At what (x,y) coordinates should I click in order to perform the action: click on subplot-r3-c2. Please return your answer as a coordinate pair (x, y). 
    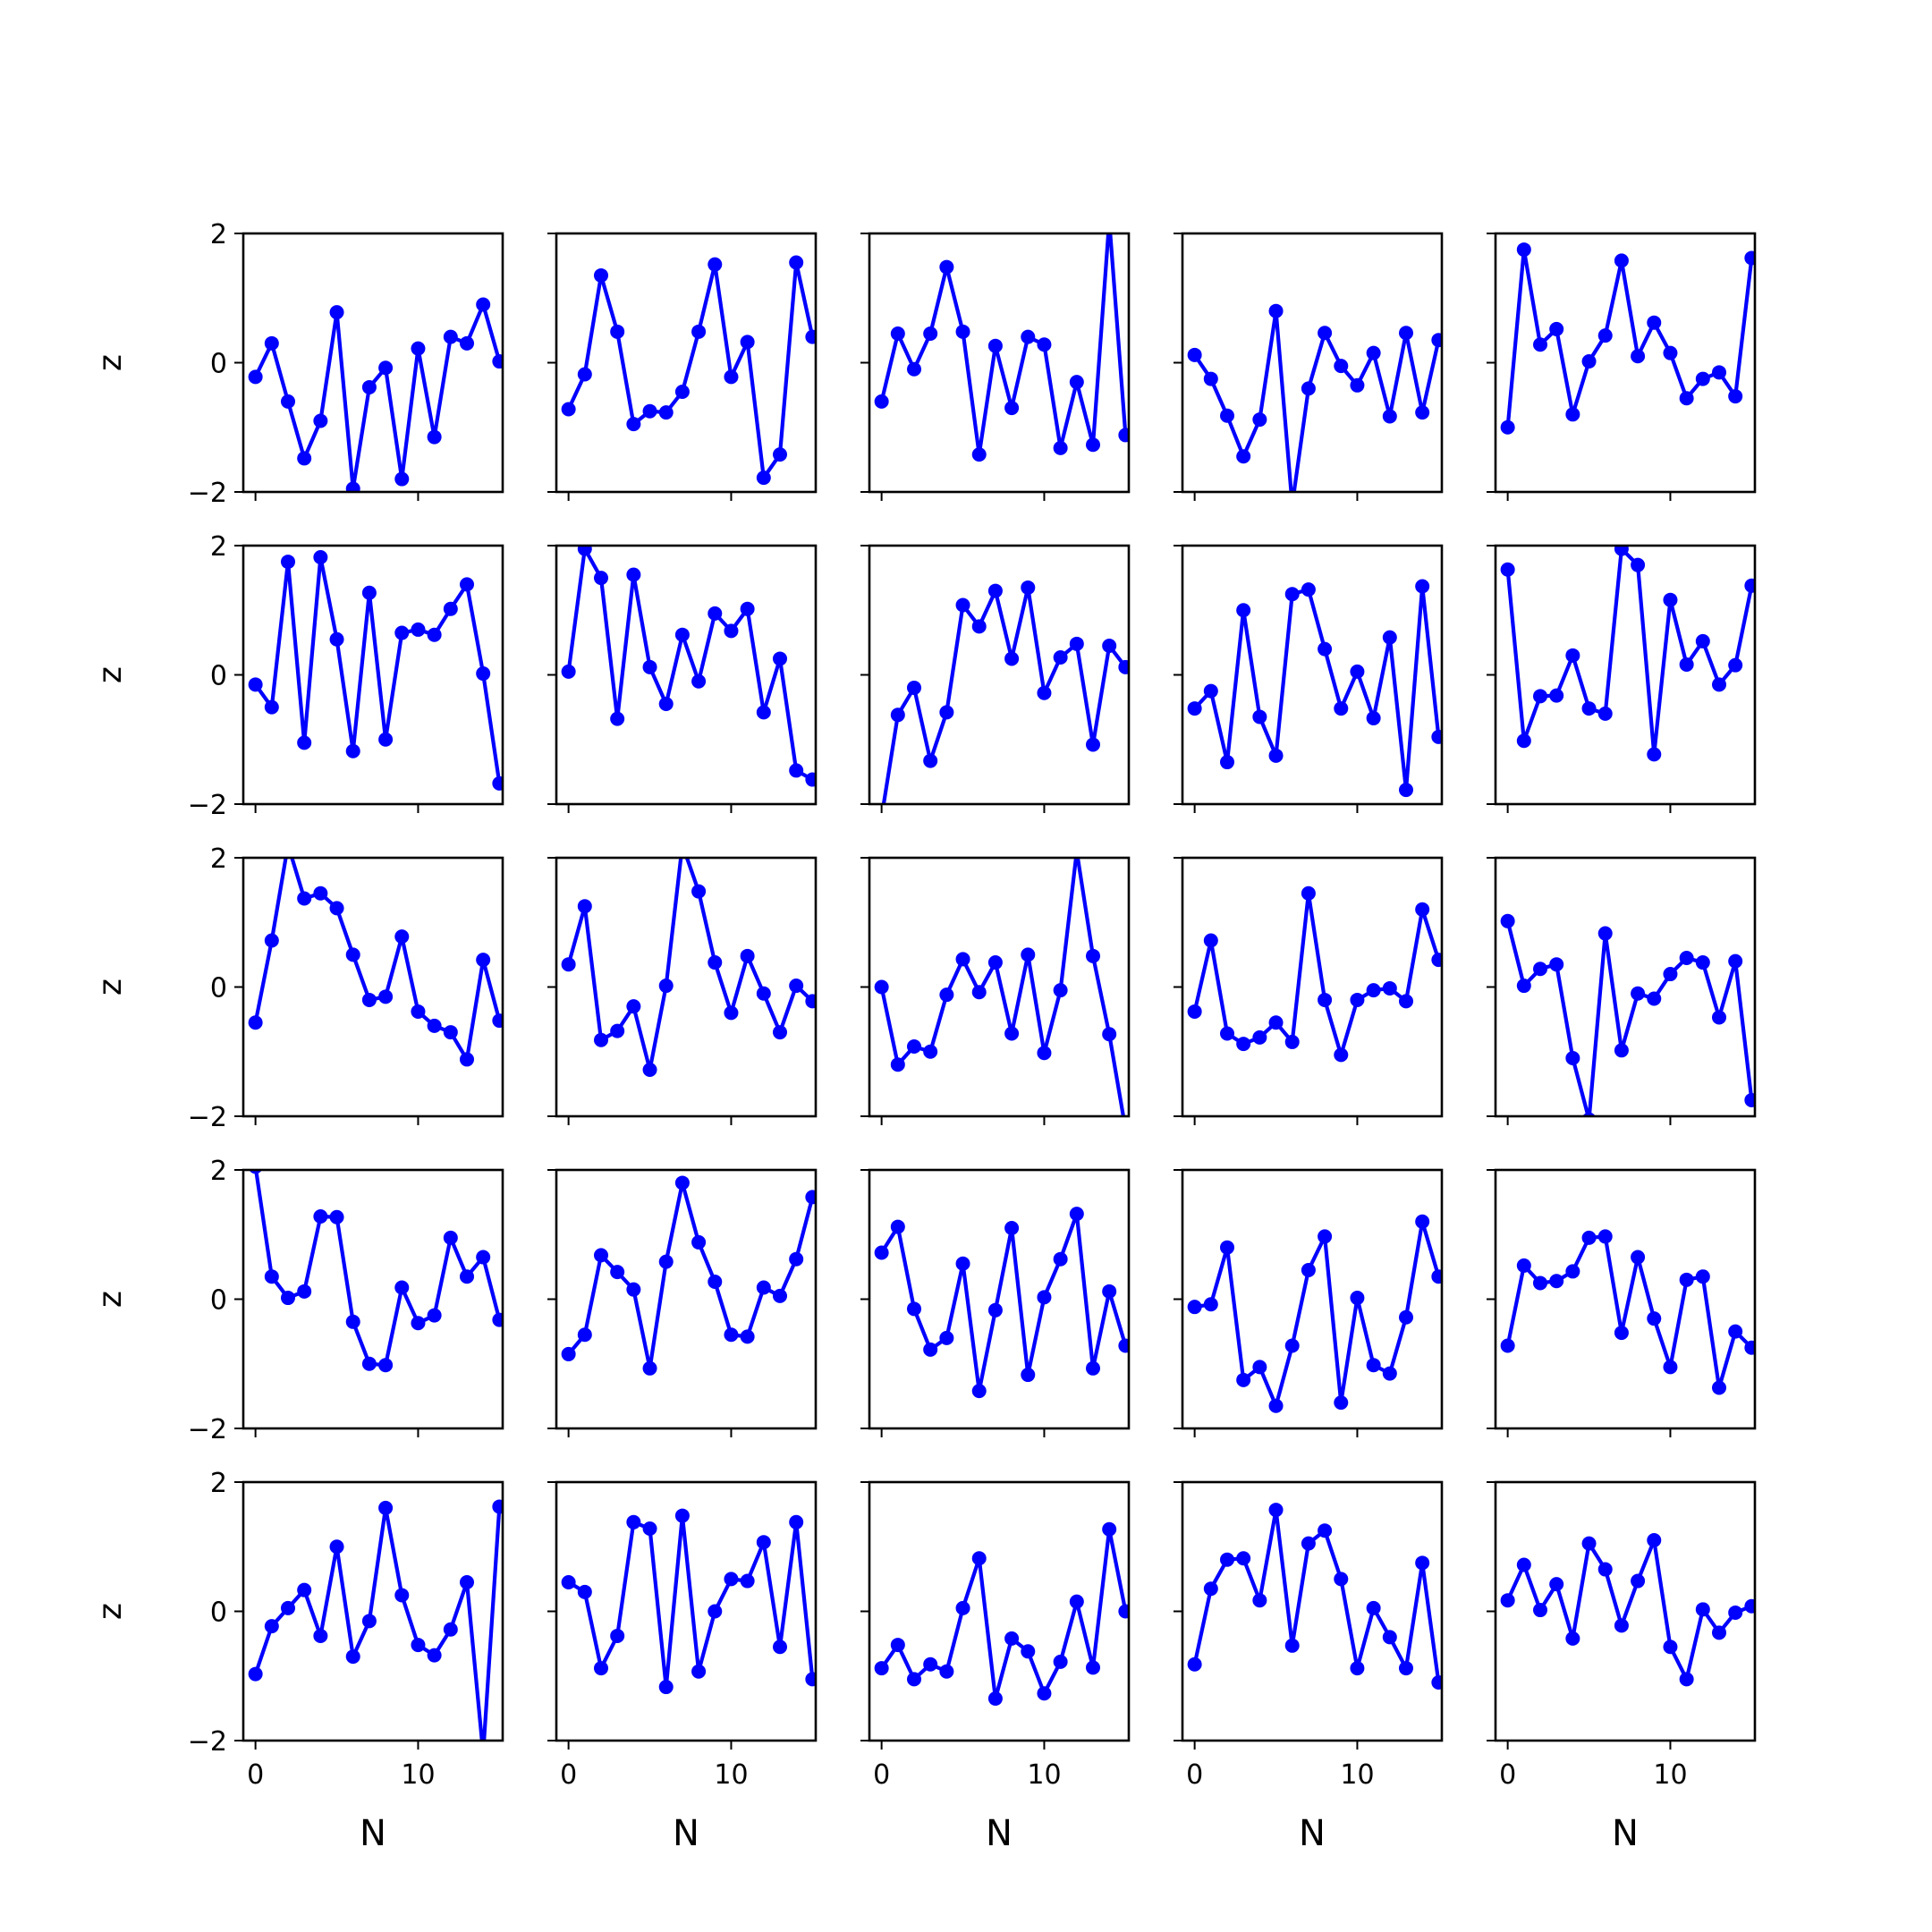
    Looking at the image, I should click on (995, 1302).